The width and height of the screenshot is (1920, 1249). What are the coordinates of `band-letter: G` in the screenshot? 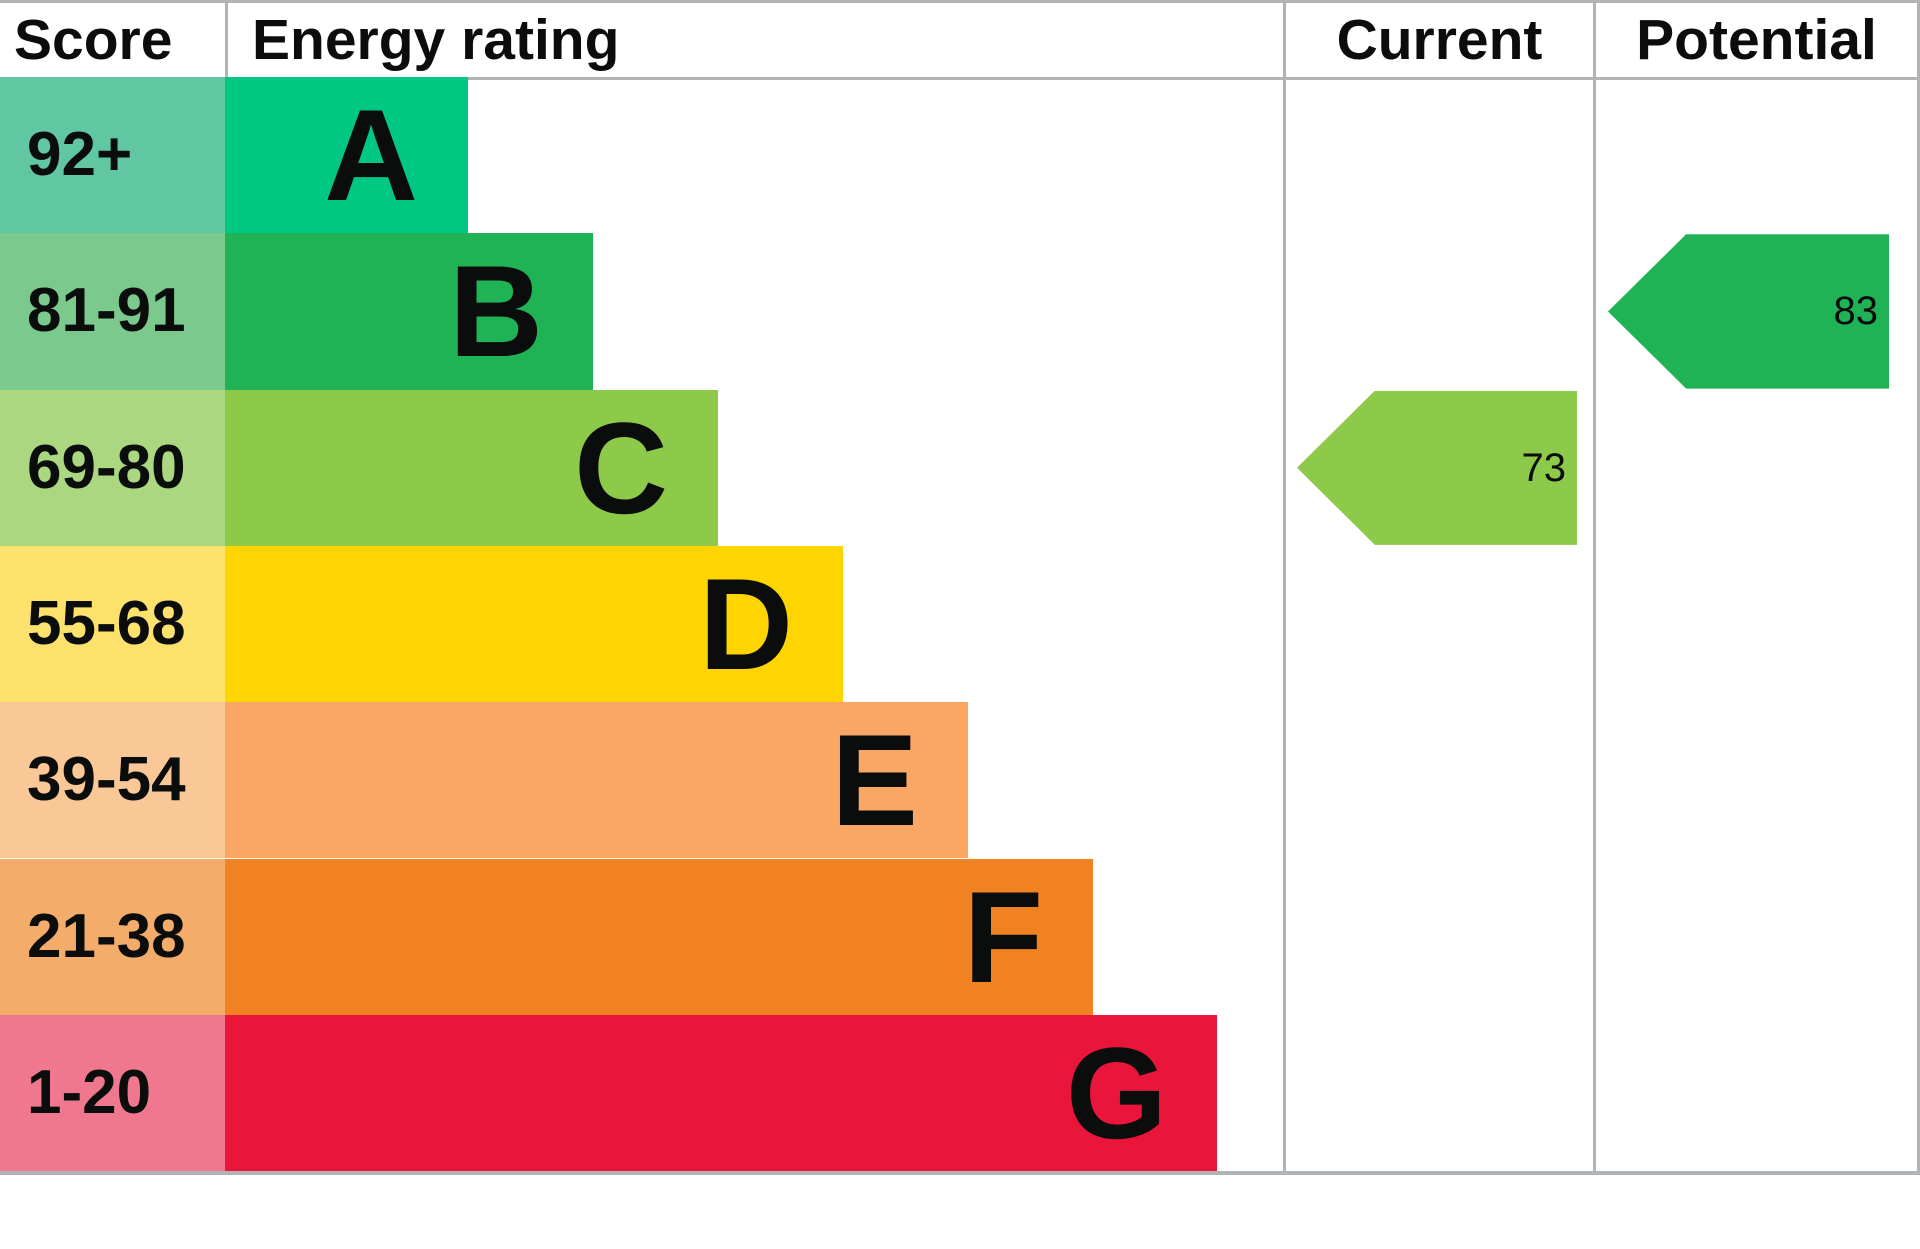 It's located at (1116, 1092).